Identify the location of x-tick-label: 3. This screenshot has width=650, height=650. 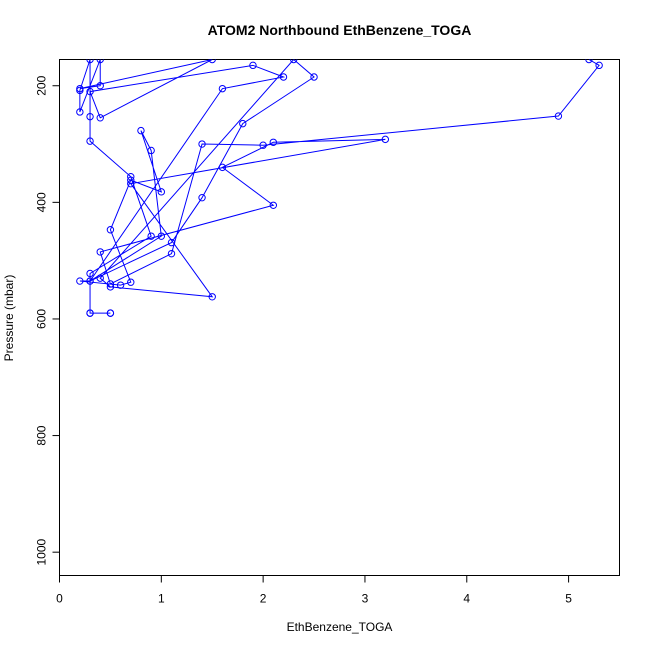
(365, 599).